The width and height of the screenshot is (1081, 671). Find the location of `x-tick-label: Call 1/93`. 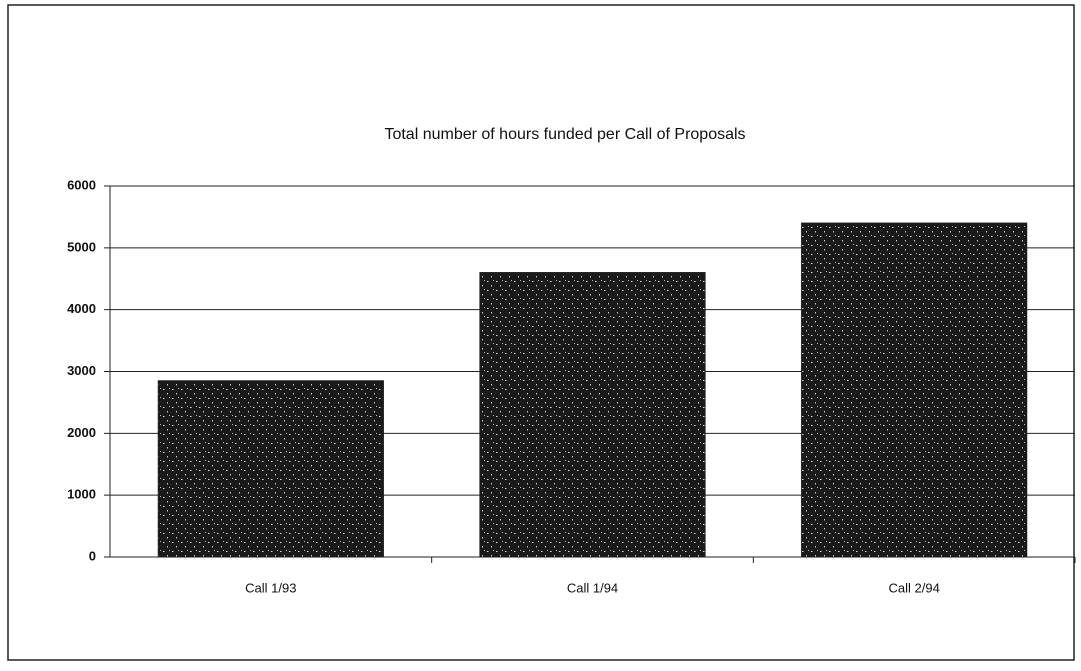

x-tick-label: Call 1/93 is located at coordinates (270, 587).